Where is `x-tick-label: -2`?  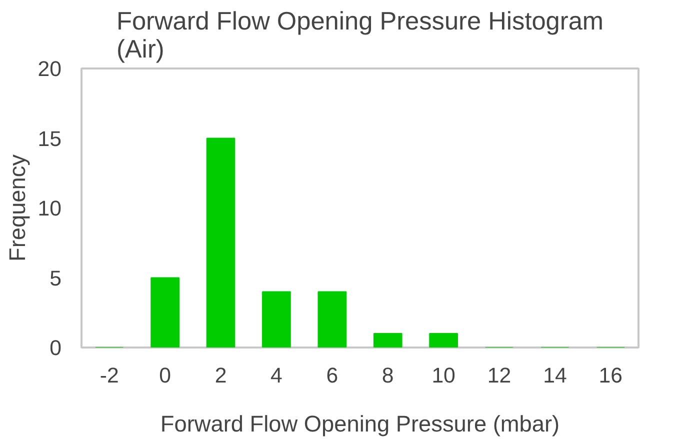
x-tick-label: -2 is located at coordinates (109, 376).